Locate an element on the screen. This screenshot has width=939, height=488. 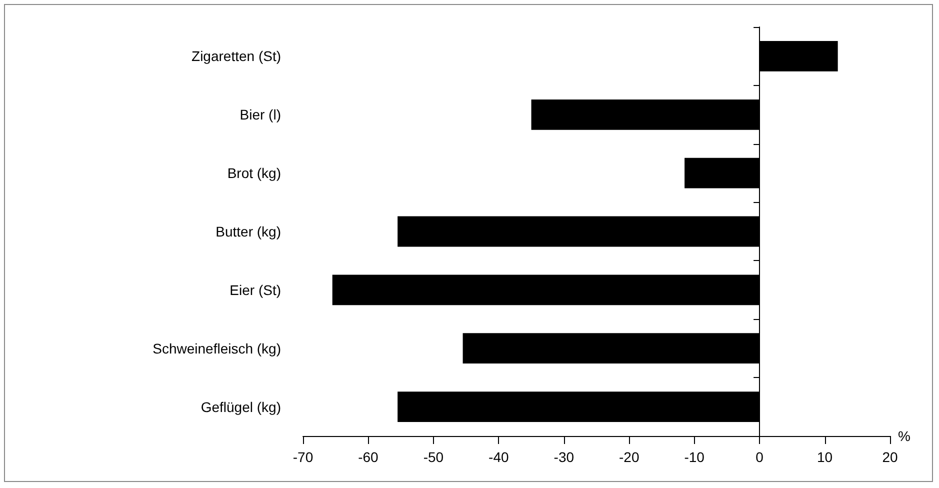
x-tick-label: -70 is located at coordinates (303, 457).